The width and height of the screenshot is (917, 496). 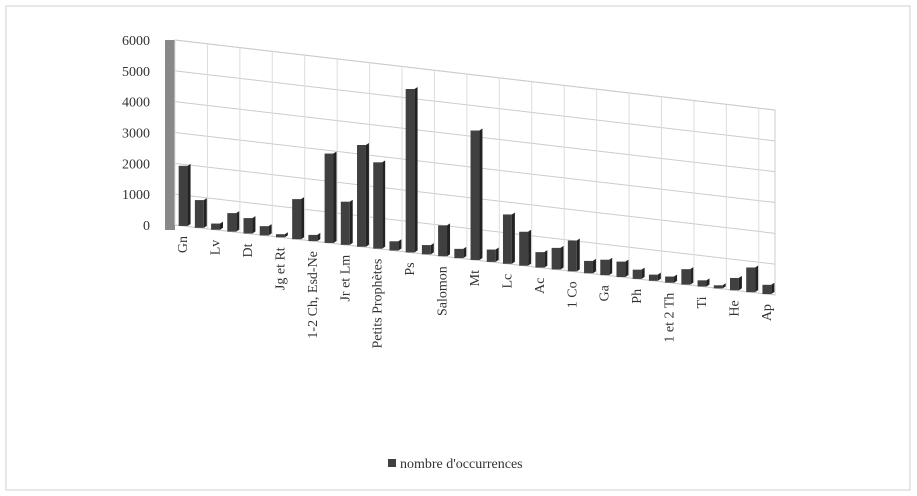 What do you see at coordinates (702, 302) in the screenshot?
I see `x-tick-label: Ti` at bounding box center [702, 302].